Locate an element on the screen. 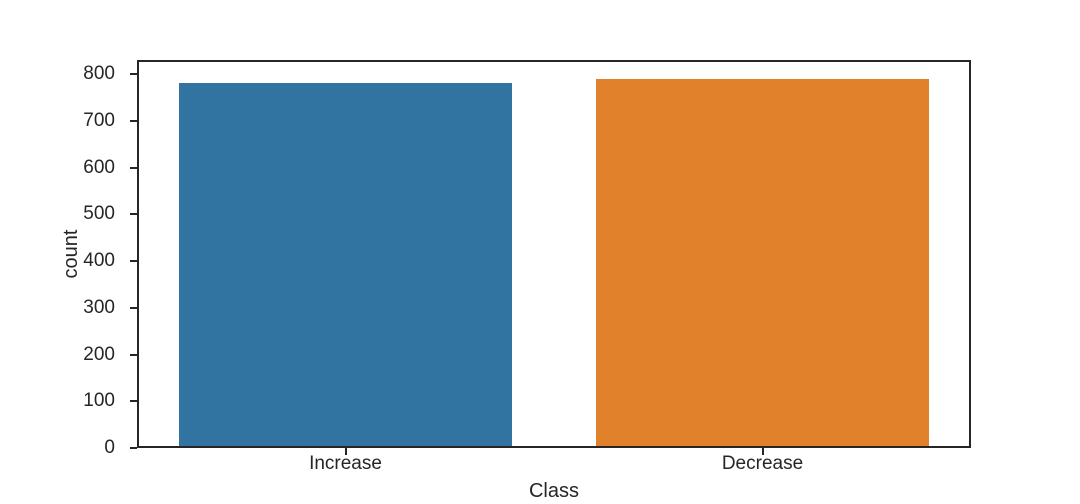  y-tick-label-300: 300 is located at coordinates (99, 307).